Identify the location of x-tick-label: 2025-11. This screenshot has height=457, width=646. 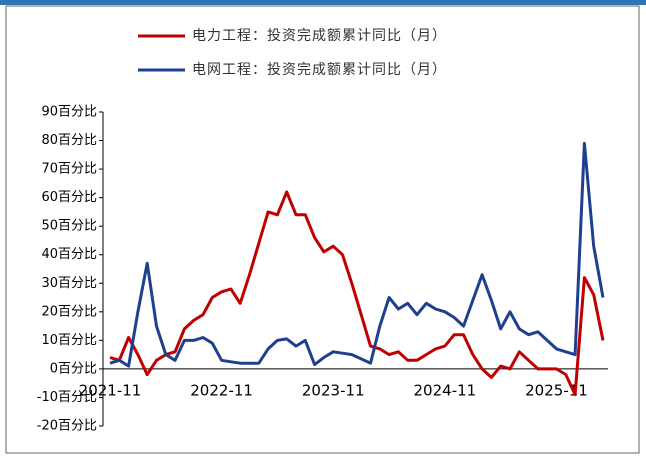
(556, 390).